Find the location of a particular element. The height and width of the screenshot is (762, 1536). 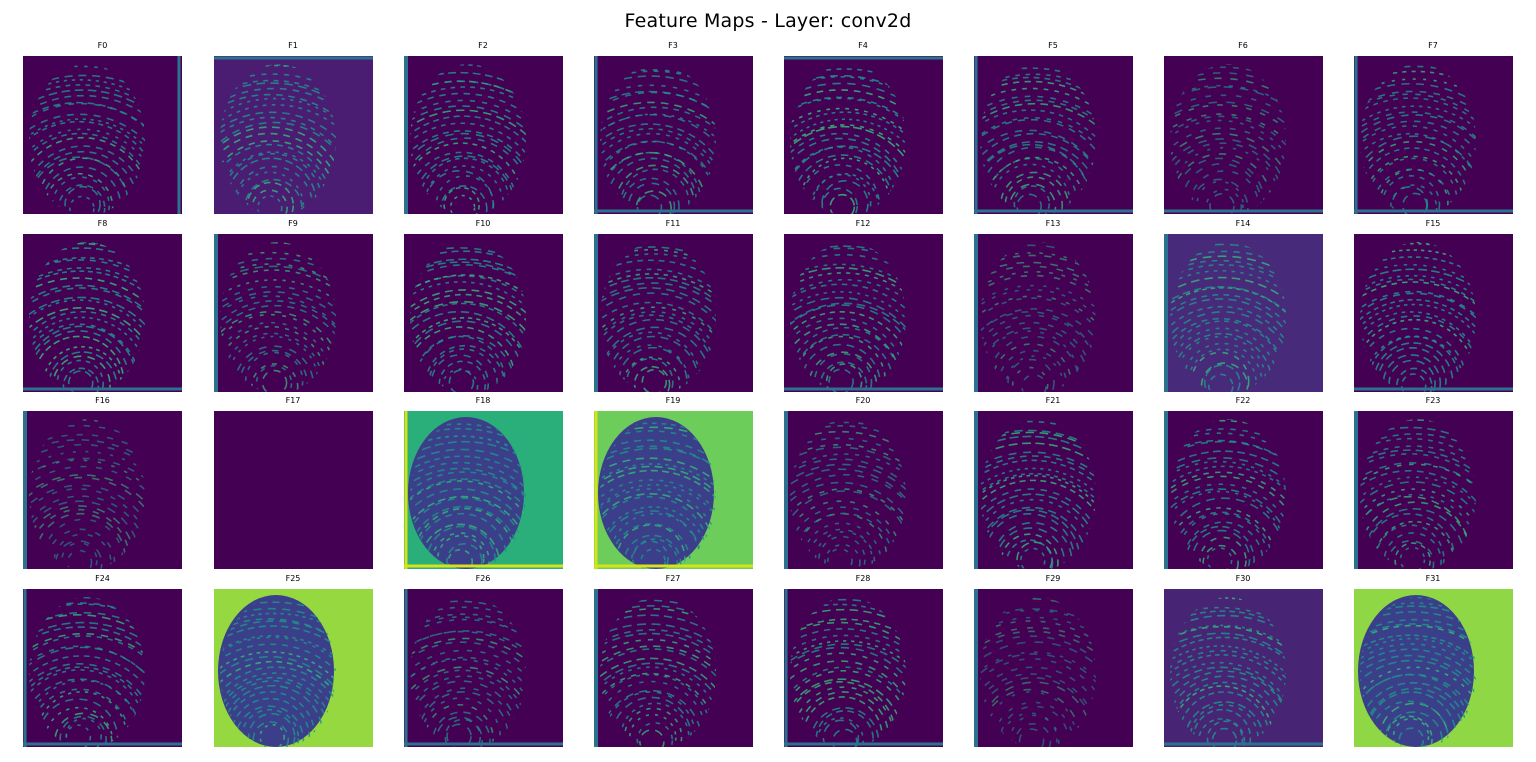

feature-map-label: F6 is located at coordinates (1243, 45).